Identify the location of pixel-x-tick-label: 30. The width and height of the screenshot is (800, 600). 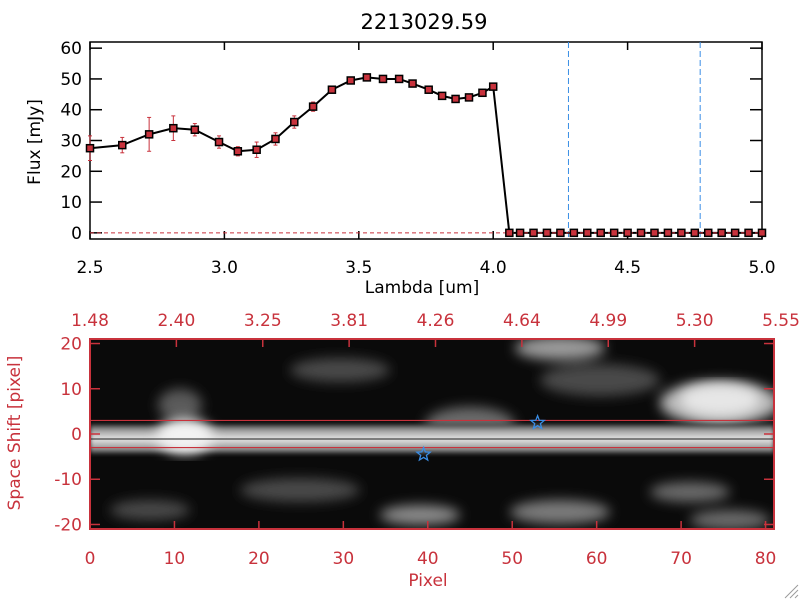
(344, 559).